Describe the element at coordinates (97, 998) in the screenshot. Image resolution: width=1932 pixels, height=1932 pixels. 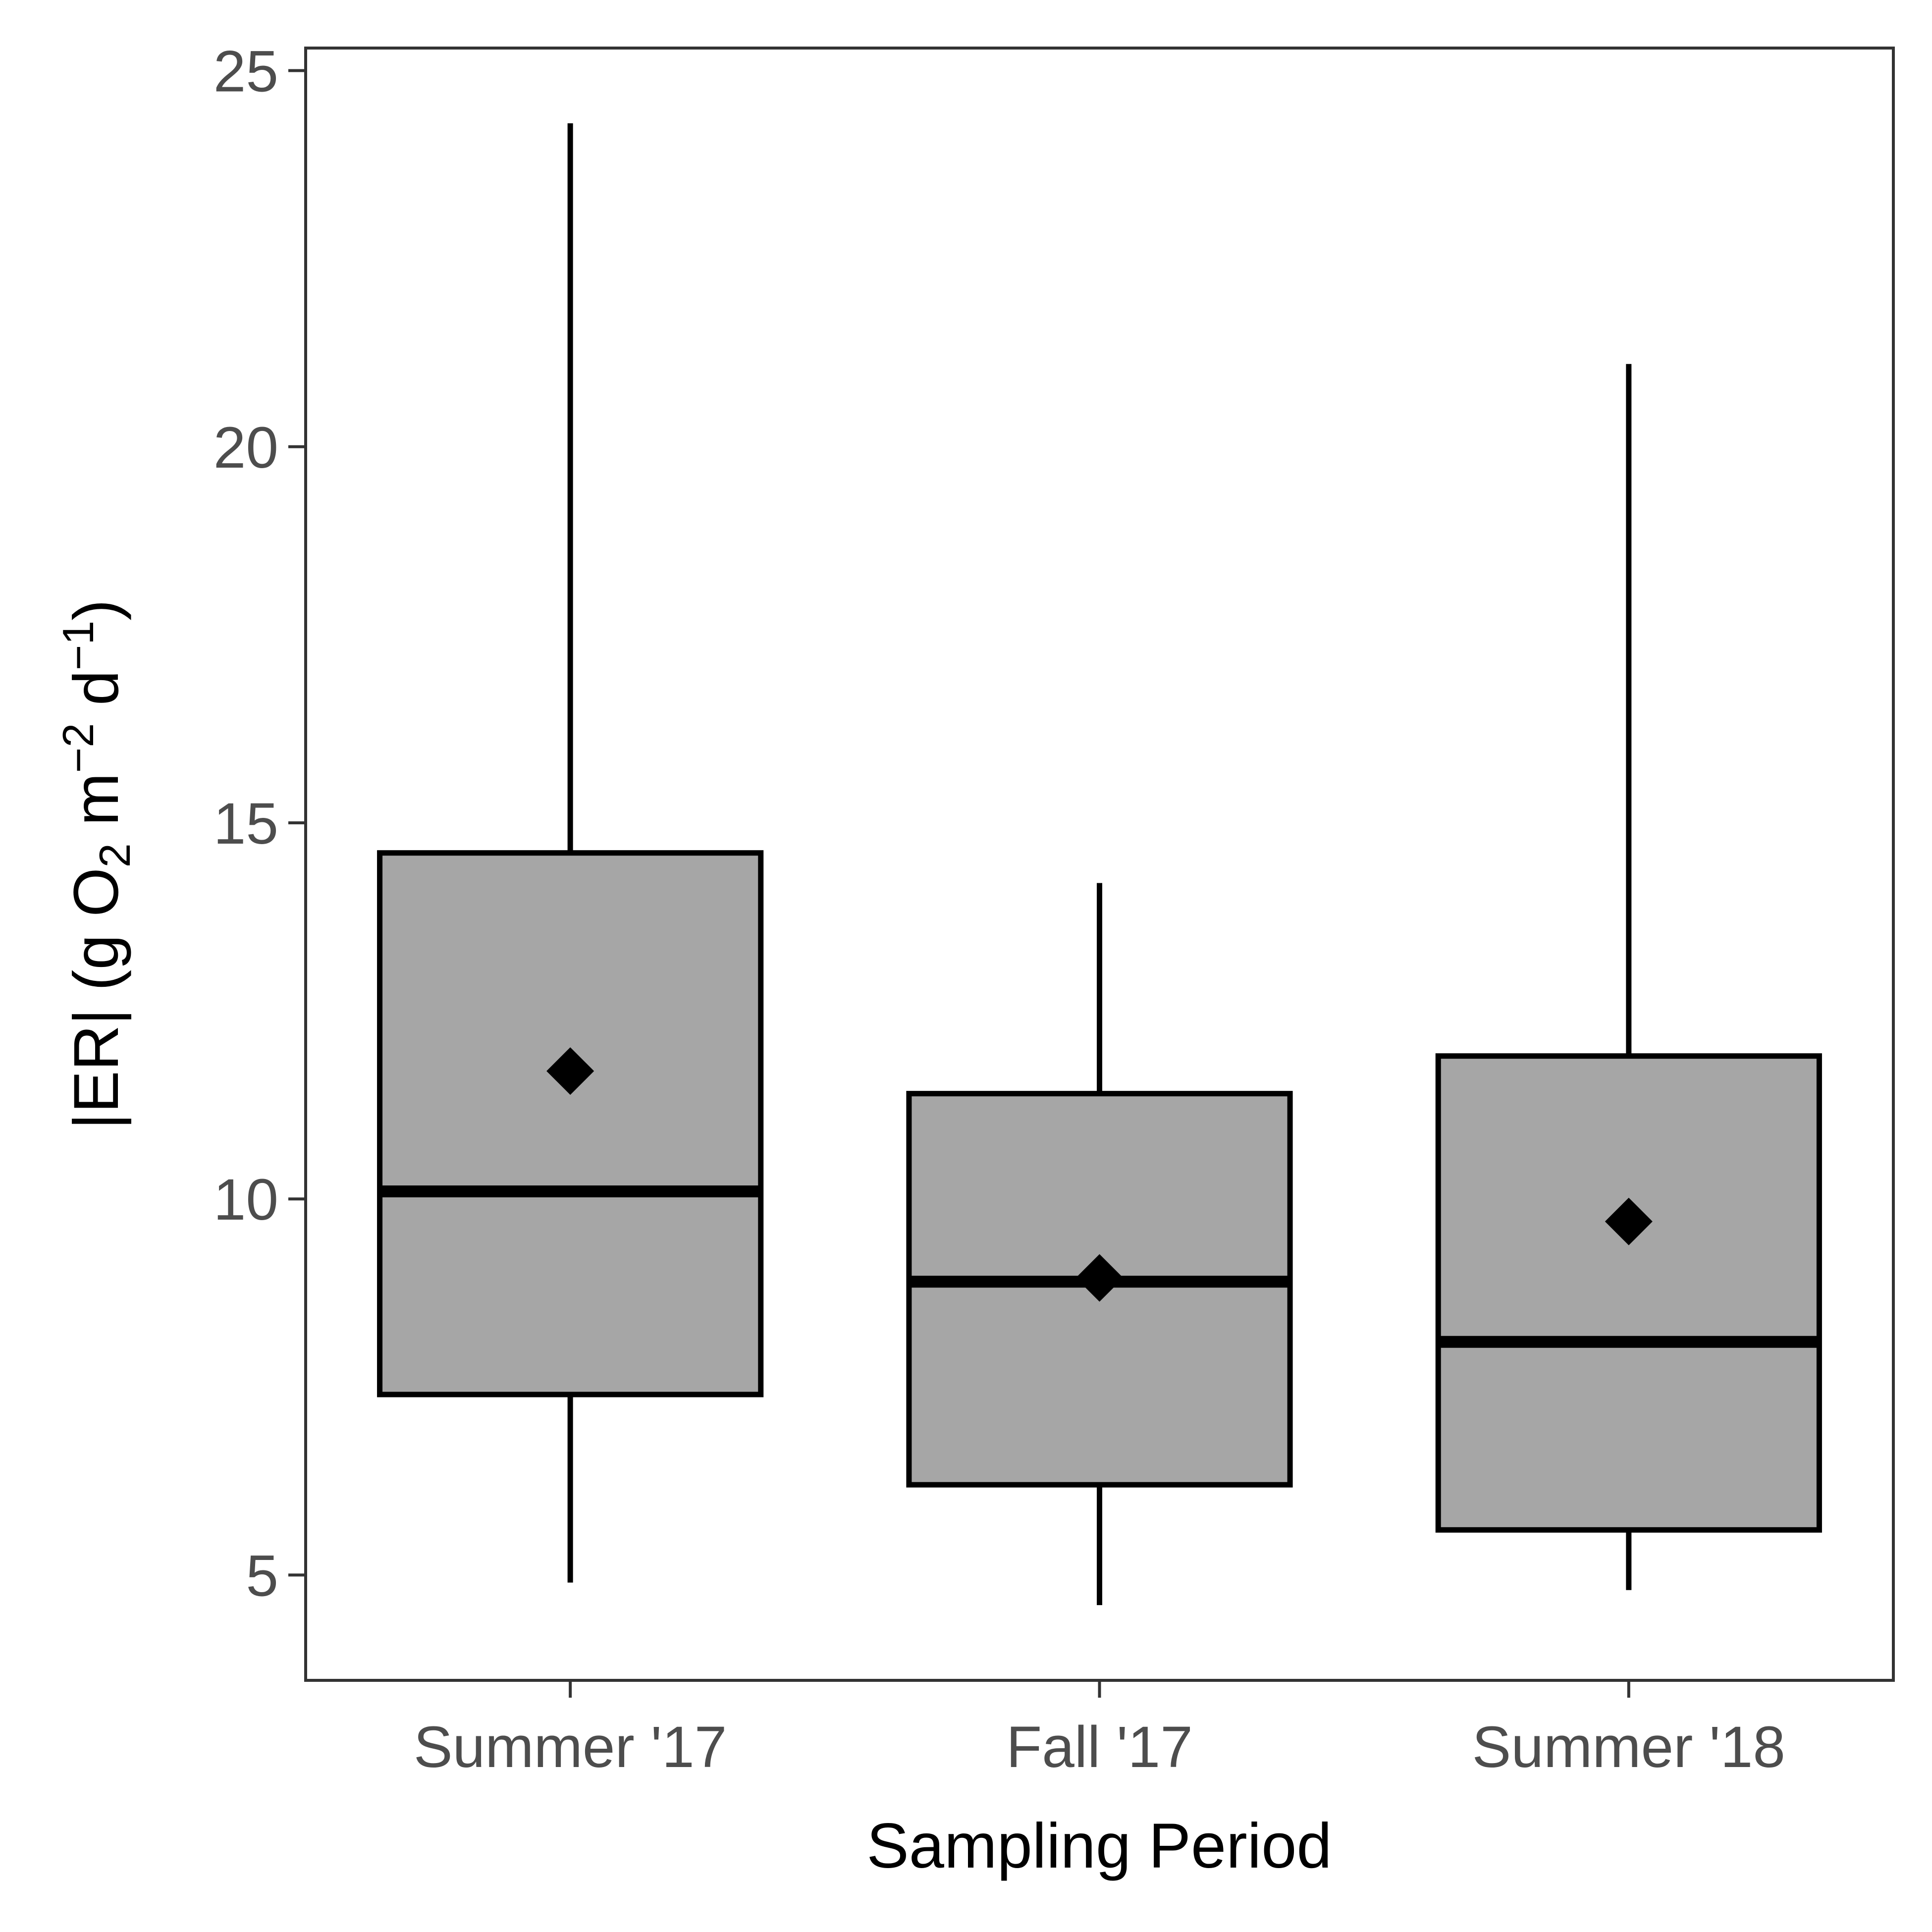
I see `y-axis-title-main: |ER| (g O` at that location.